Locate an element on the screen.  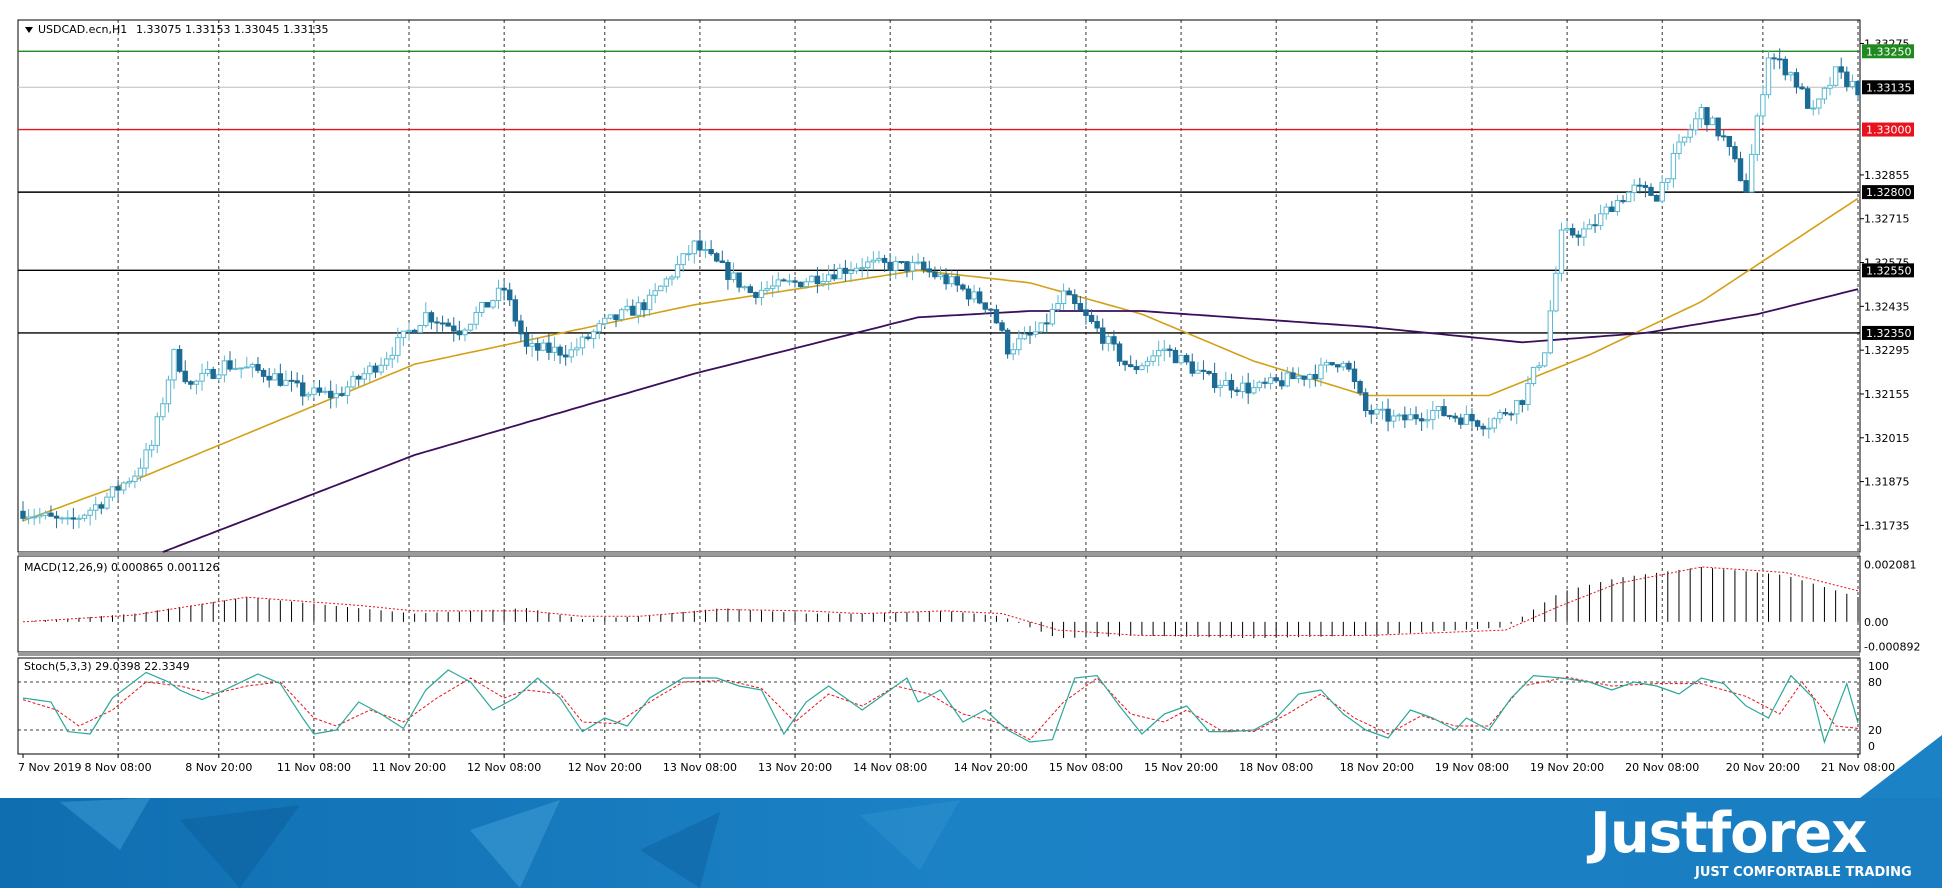
y-tick-label: 1.31875 is located at coordinates (1887, 482).